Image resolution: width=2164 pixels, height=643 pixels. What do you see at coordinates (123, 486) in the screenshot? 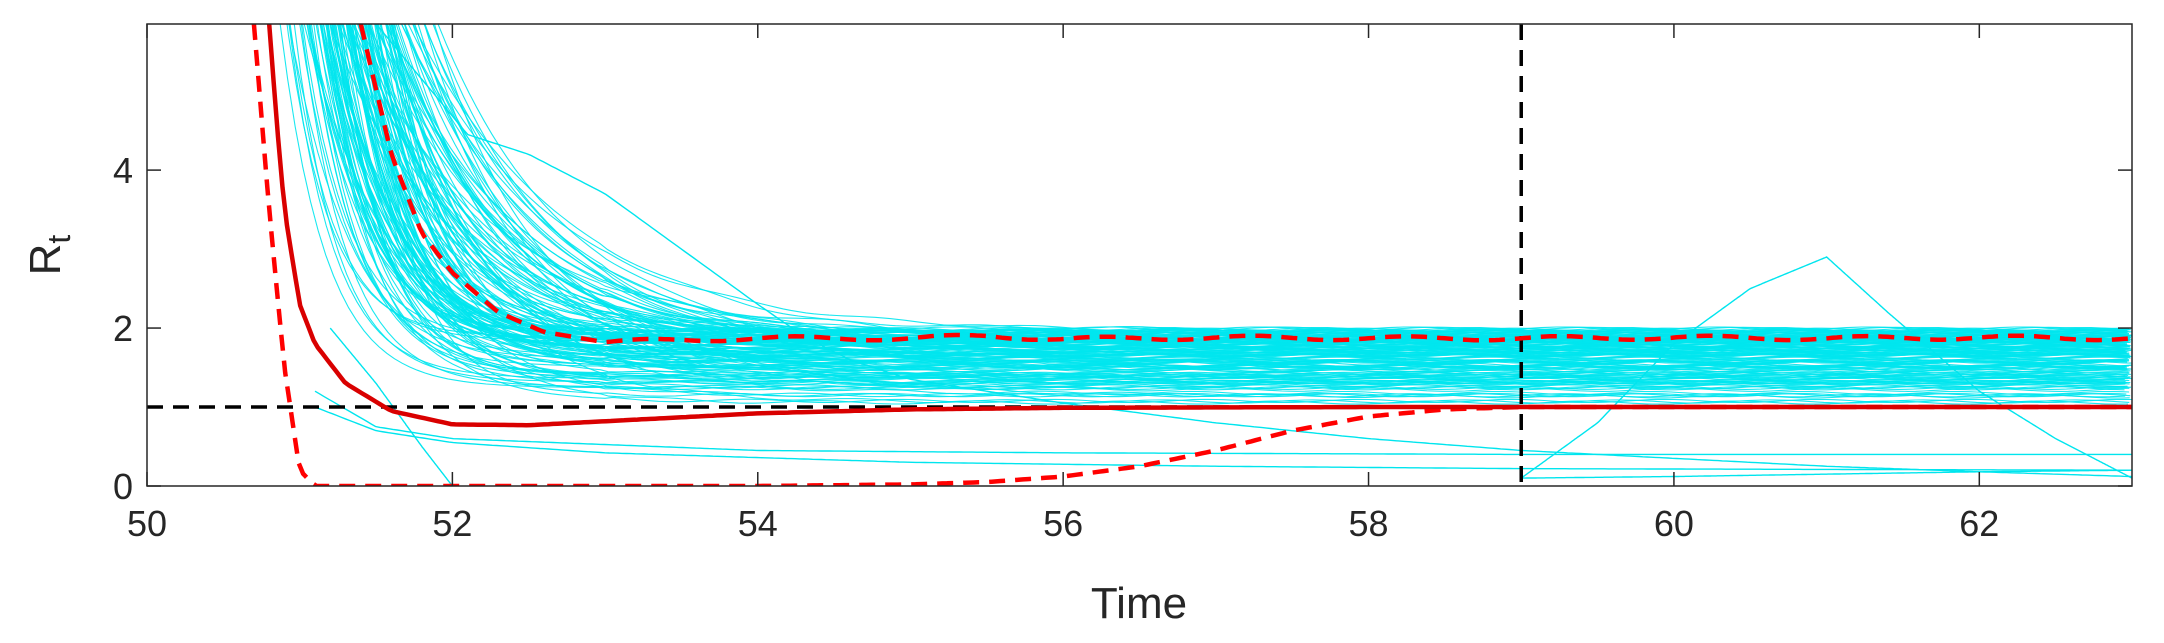
I see `y-tick-label: 0` at bounding box center [123, 486].